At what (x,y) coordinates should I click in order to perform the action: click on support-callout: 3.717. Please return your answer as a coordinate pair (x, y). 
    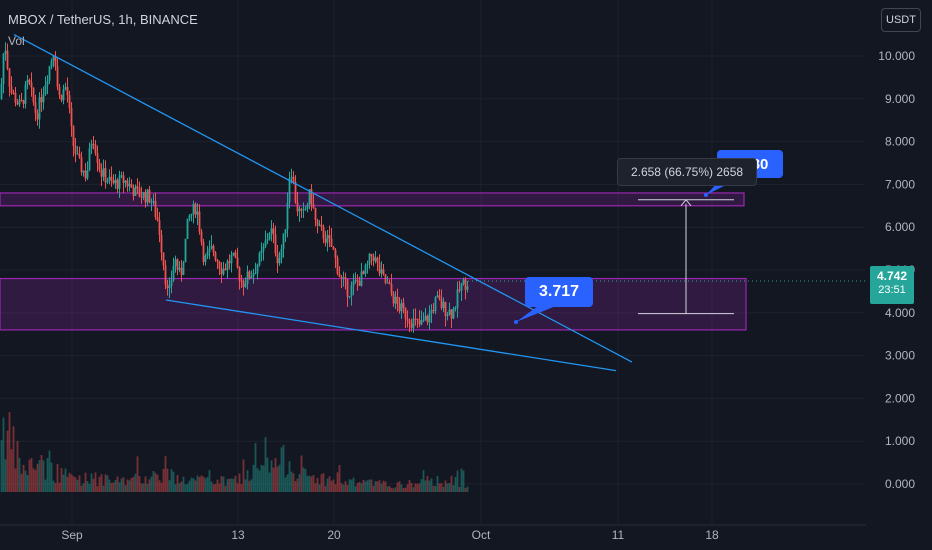
    Looking at the image, I should click on (559, 292).